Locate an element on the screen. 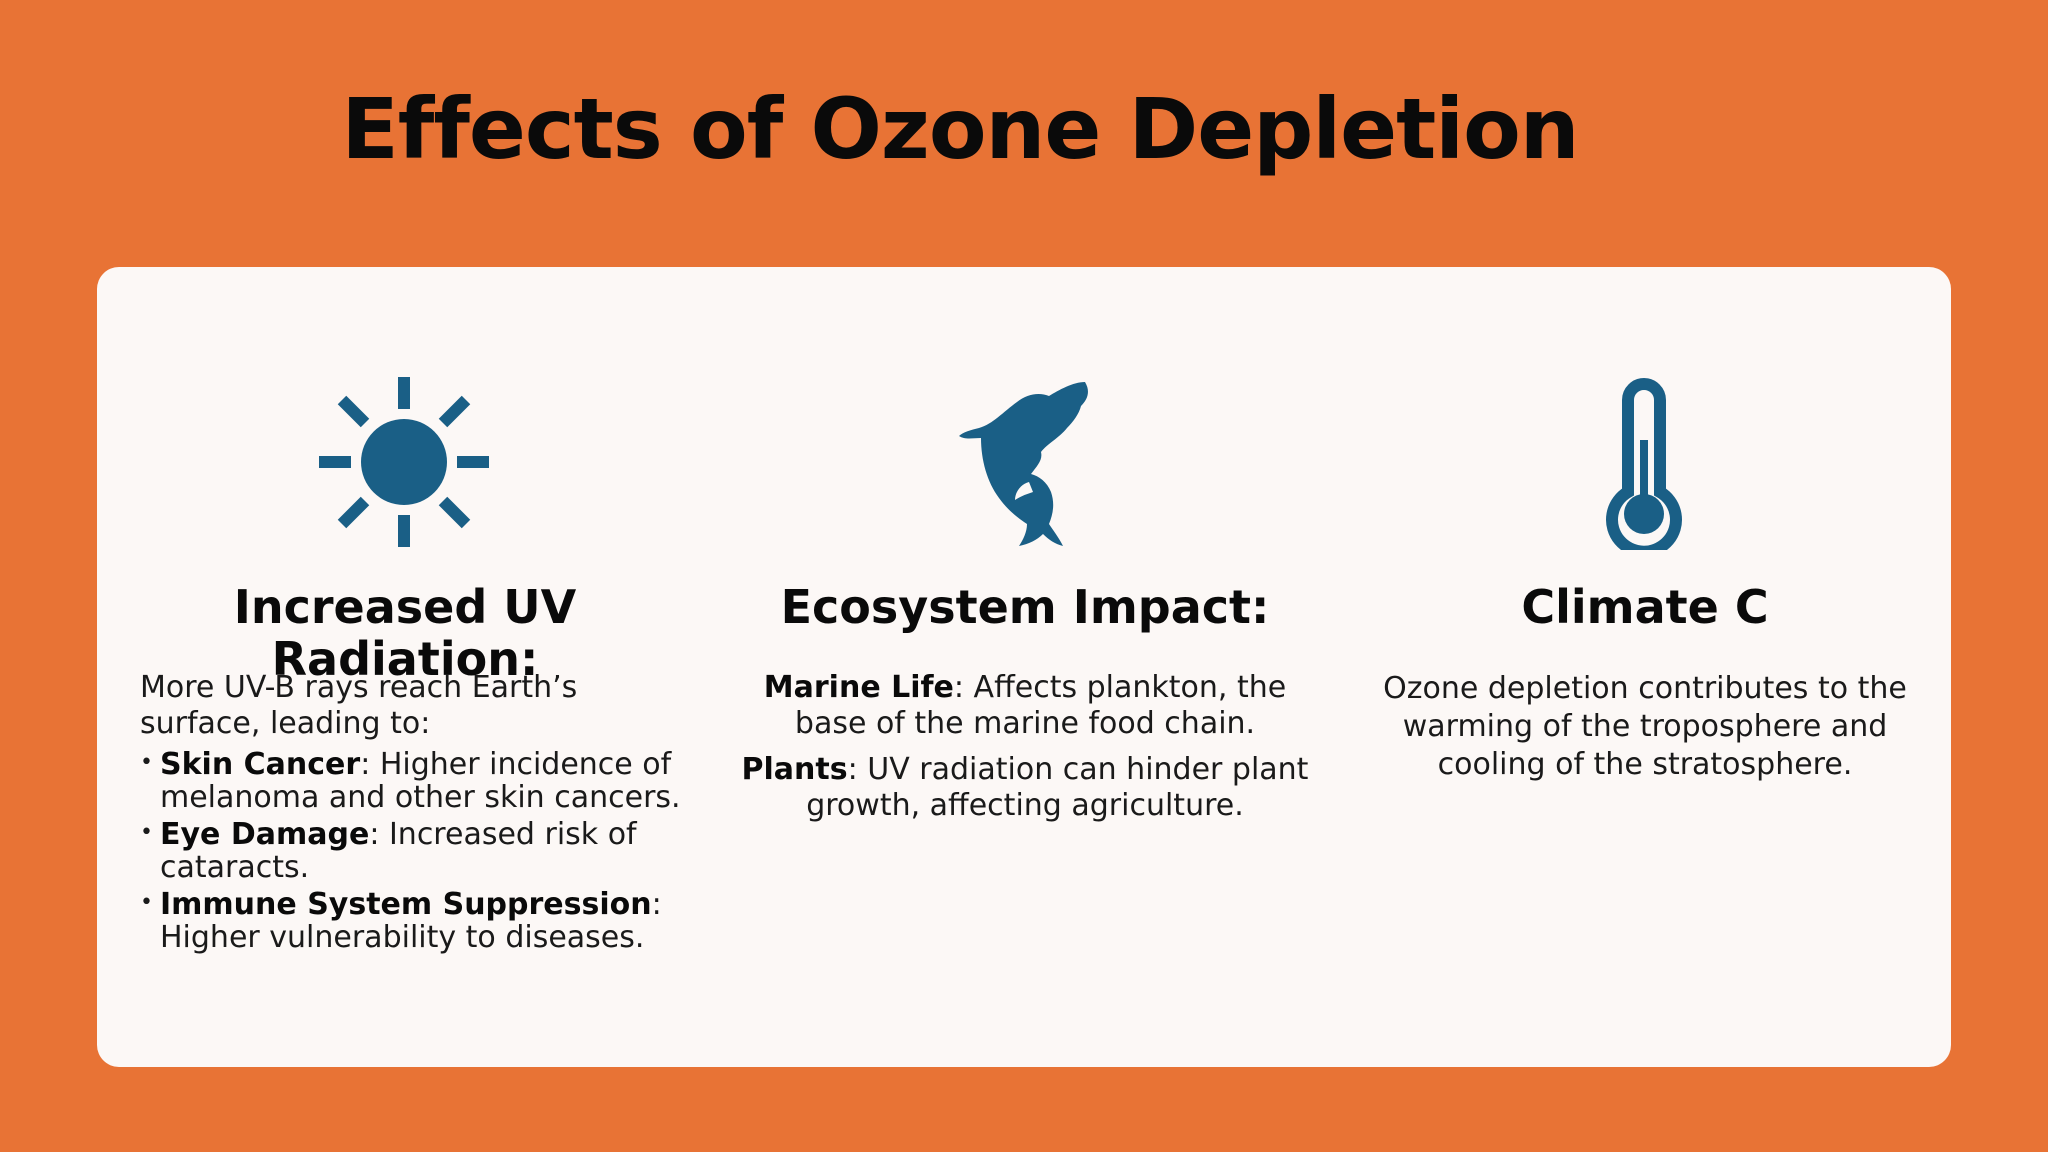  item-term: Marine Life is located at coordinates (858, 687).